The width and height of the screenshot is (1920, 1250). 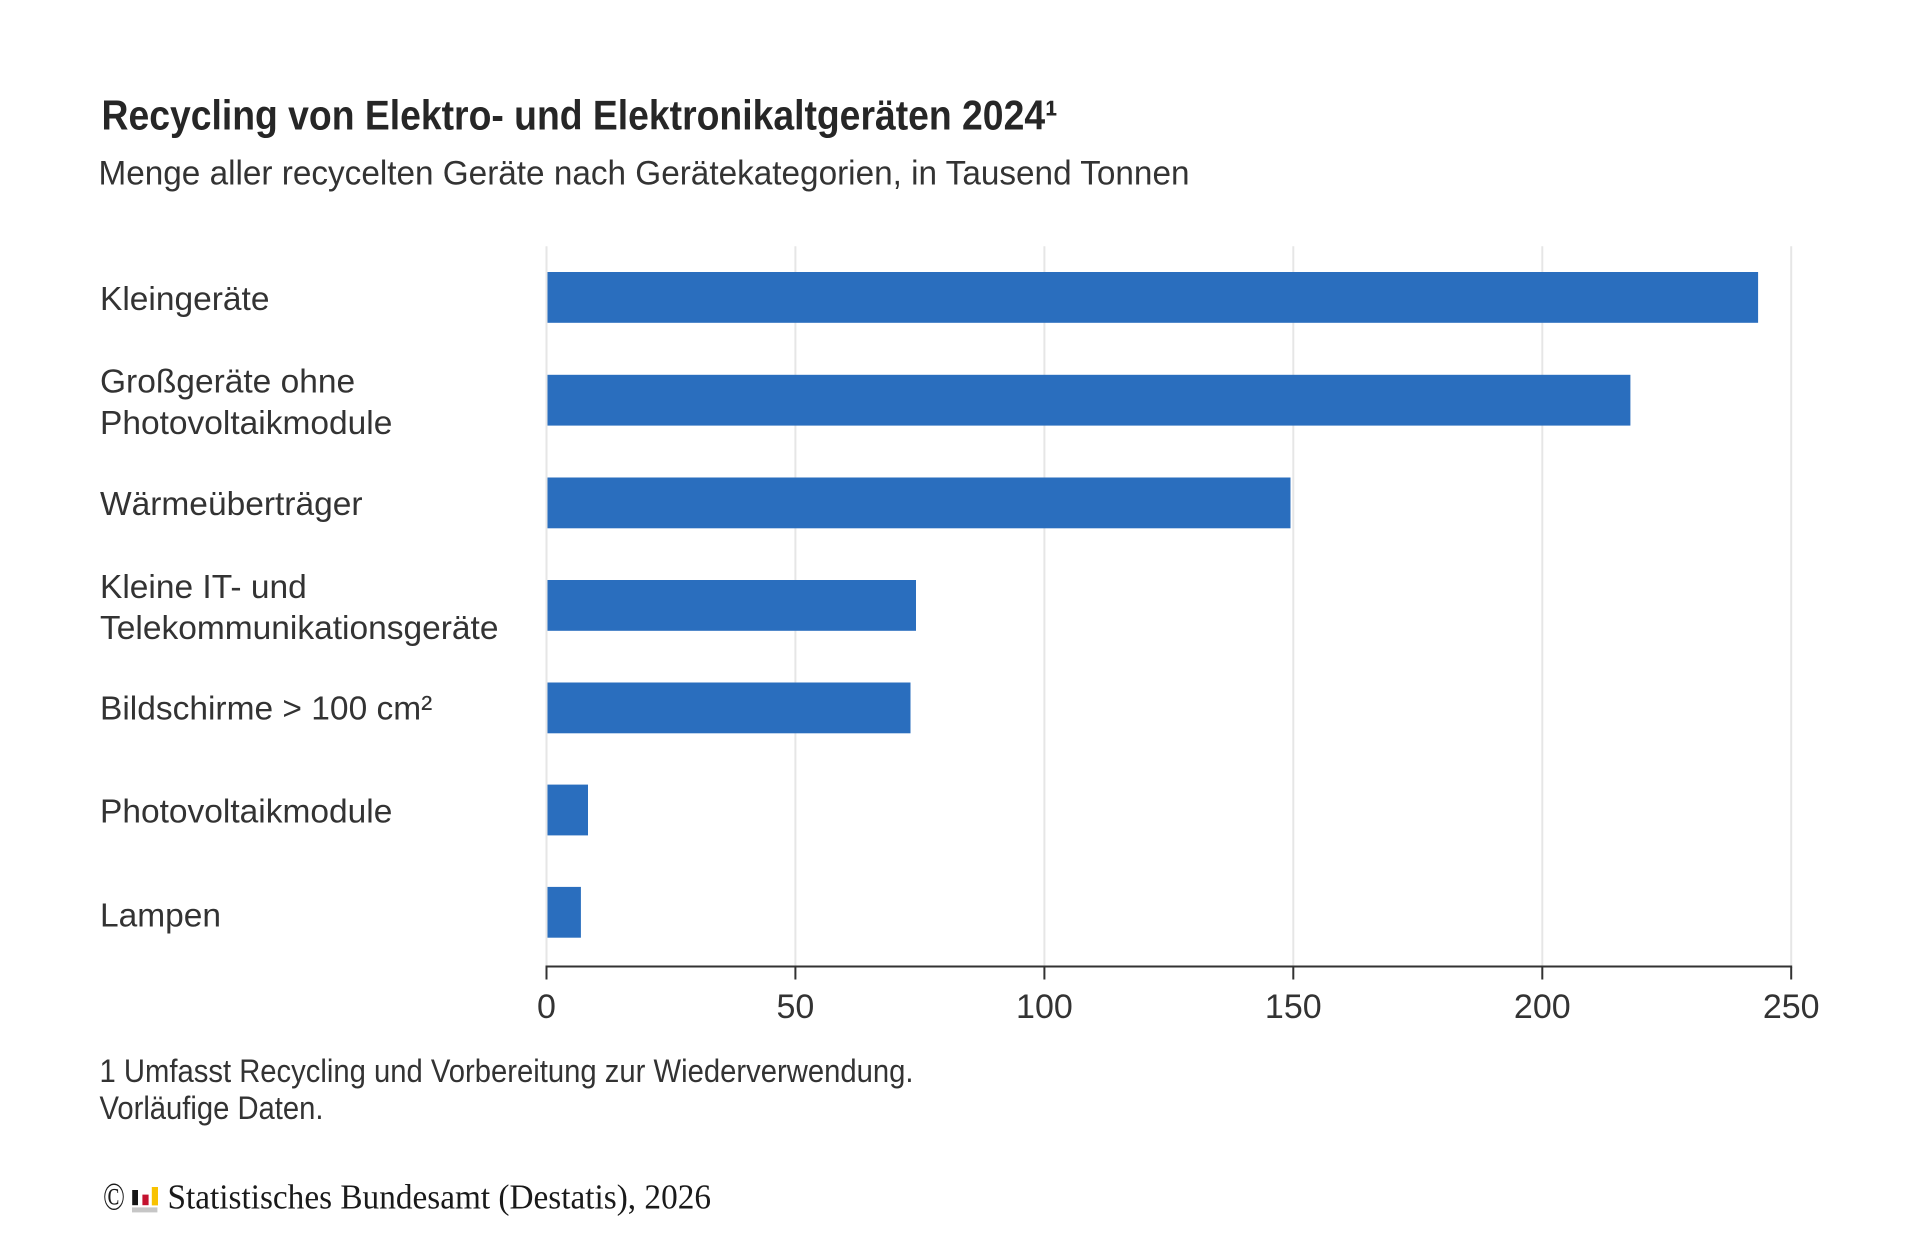 What do you see at coordinates (227, 381) in the screenshot?
I see `svg-text: Großgeräte ohne` at bounding box center [227, 381].